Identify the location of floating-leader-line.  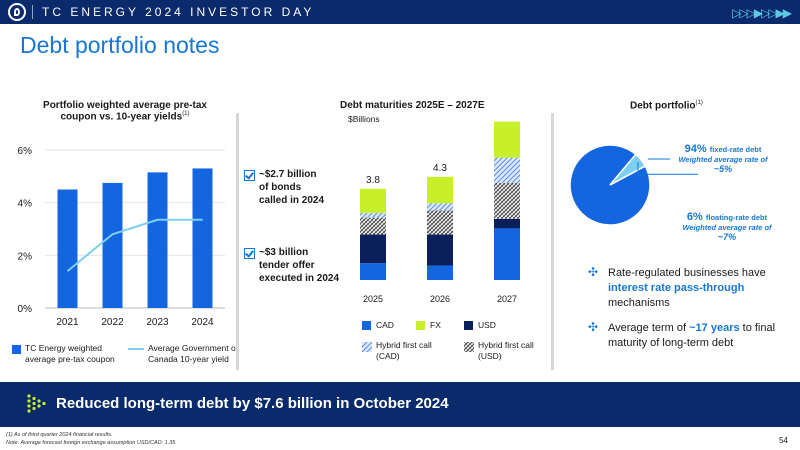
(667, 168).